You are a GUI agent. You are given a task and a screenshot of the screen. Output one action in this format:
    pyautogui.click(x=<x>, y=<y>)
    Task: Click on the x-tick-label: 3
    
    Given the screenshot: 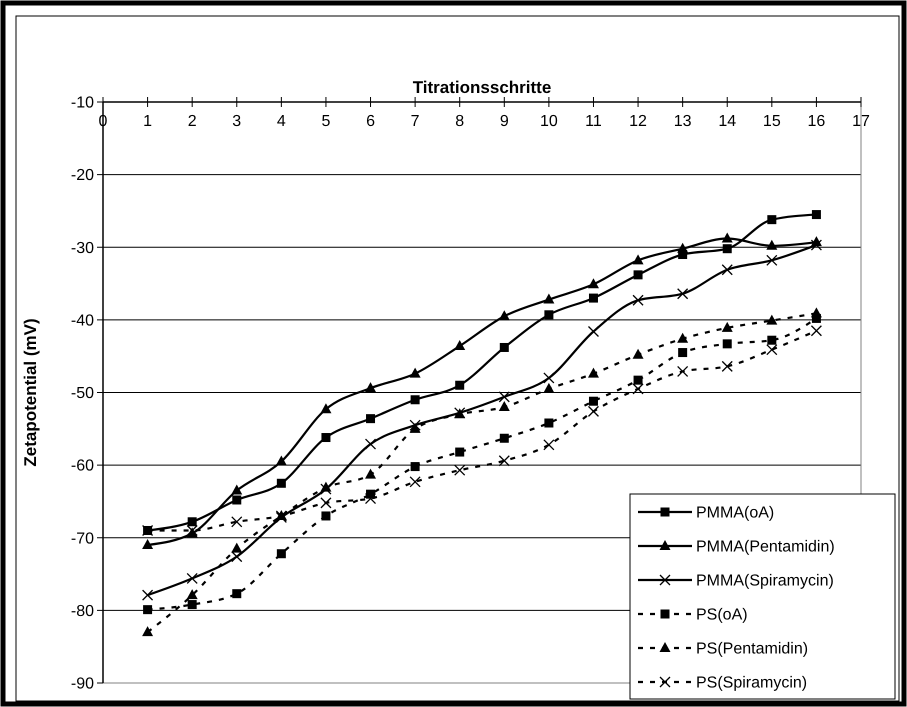 What is the action you would take?
    pyautogui.click(x=237, y=121)
    